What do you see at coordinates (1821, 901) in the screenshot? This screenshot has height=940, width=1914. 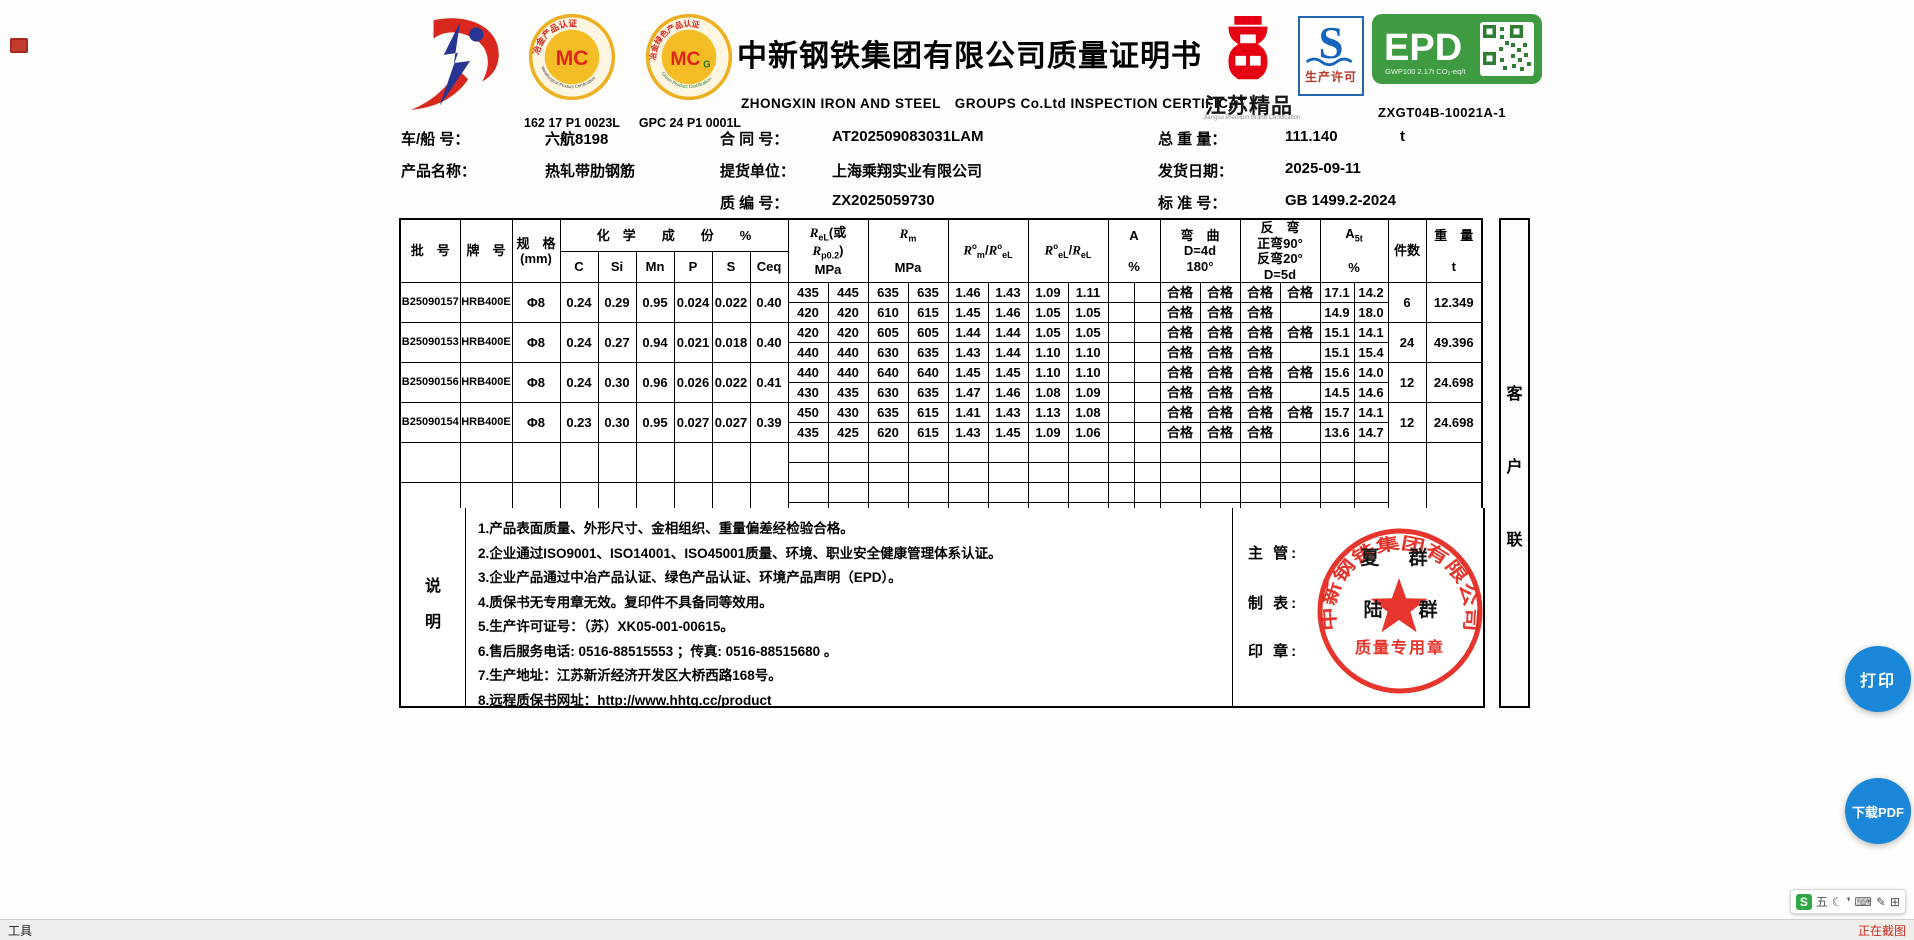 I see `wubi-mode-icon: 五` at bounding box center [1821, 901].